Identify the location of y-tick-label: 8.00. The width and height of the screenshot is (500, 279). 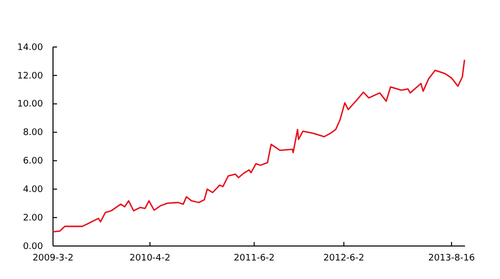
(33, 133).